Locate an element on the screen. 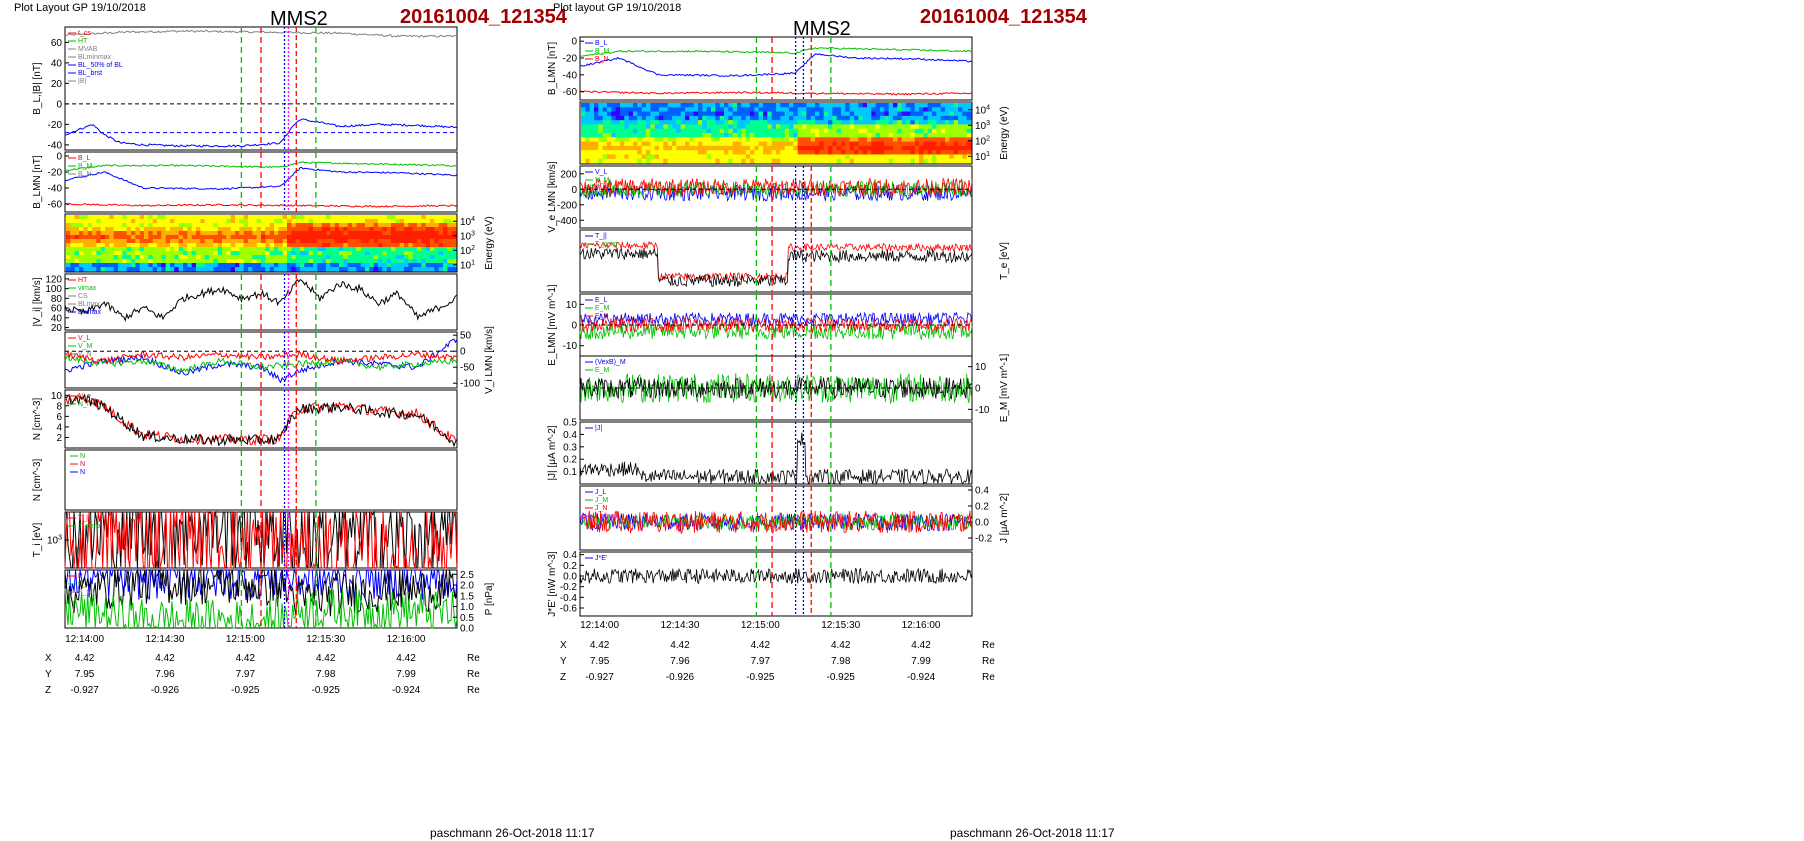  right-ephem-unit-0: Re is located at coordinates (988, 645).